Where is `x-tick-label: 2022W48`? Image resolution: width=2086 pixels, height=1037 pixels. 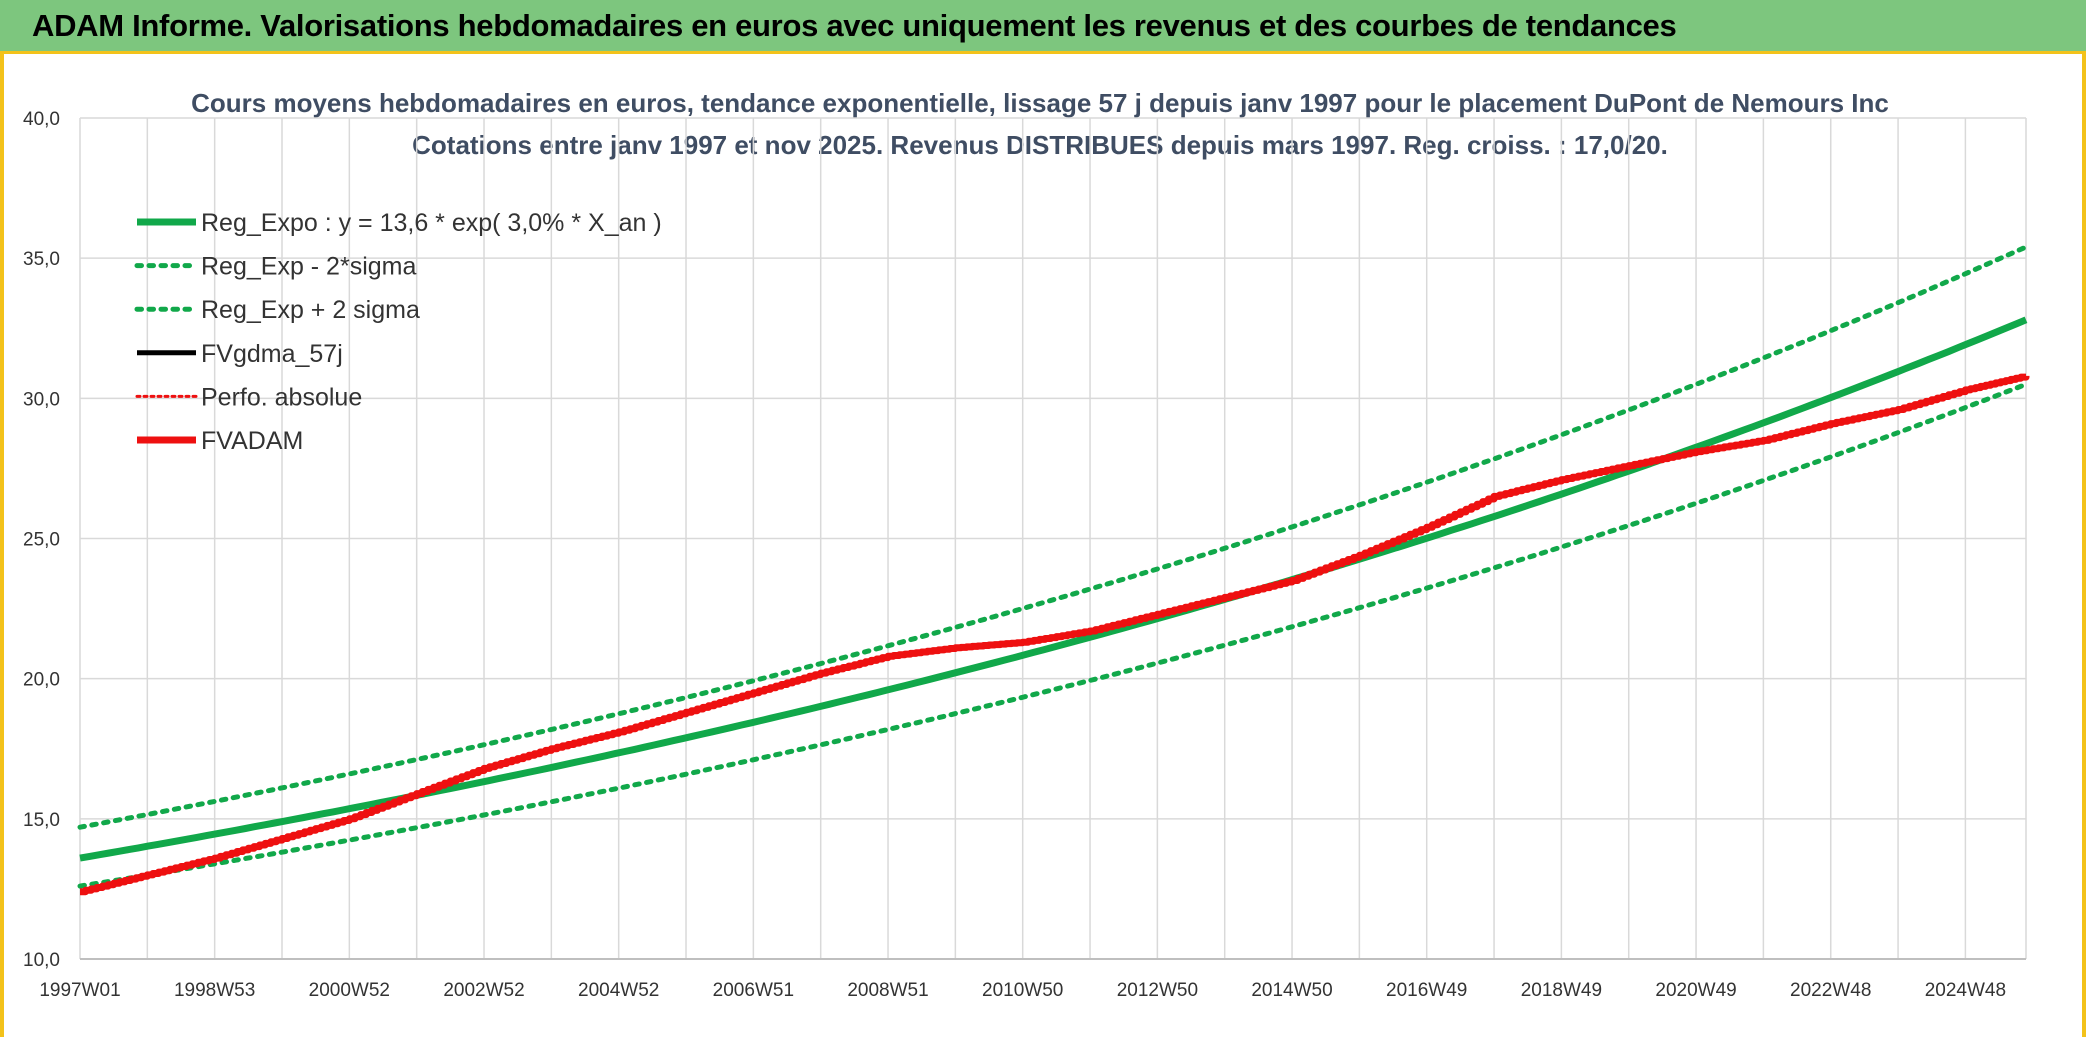 x-tick-label: 2022W48 is located at coordinates (1830, 990).